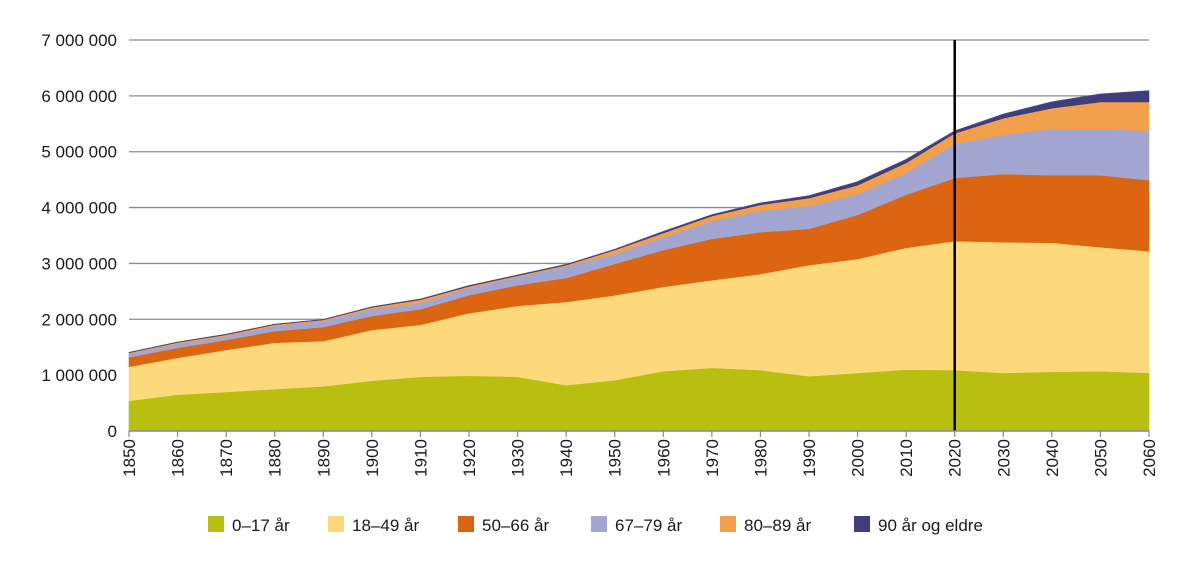  What do you see at coordinates (79, 208) in the screenshot?
I see `y-tick-label: 4 000 000` at bounding box center [79, 208].